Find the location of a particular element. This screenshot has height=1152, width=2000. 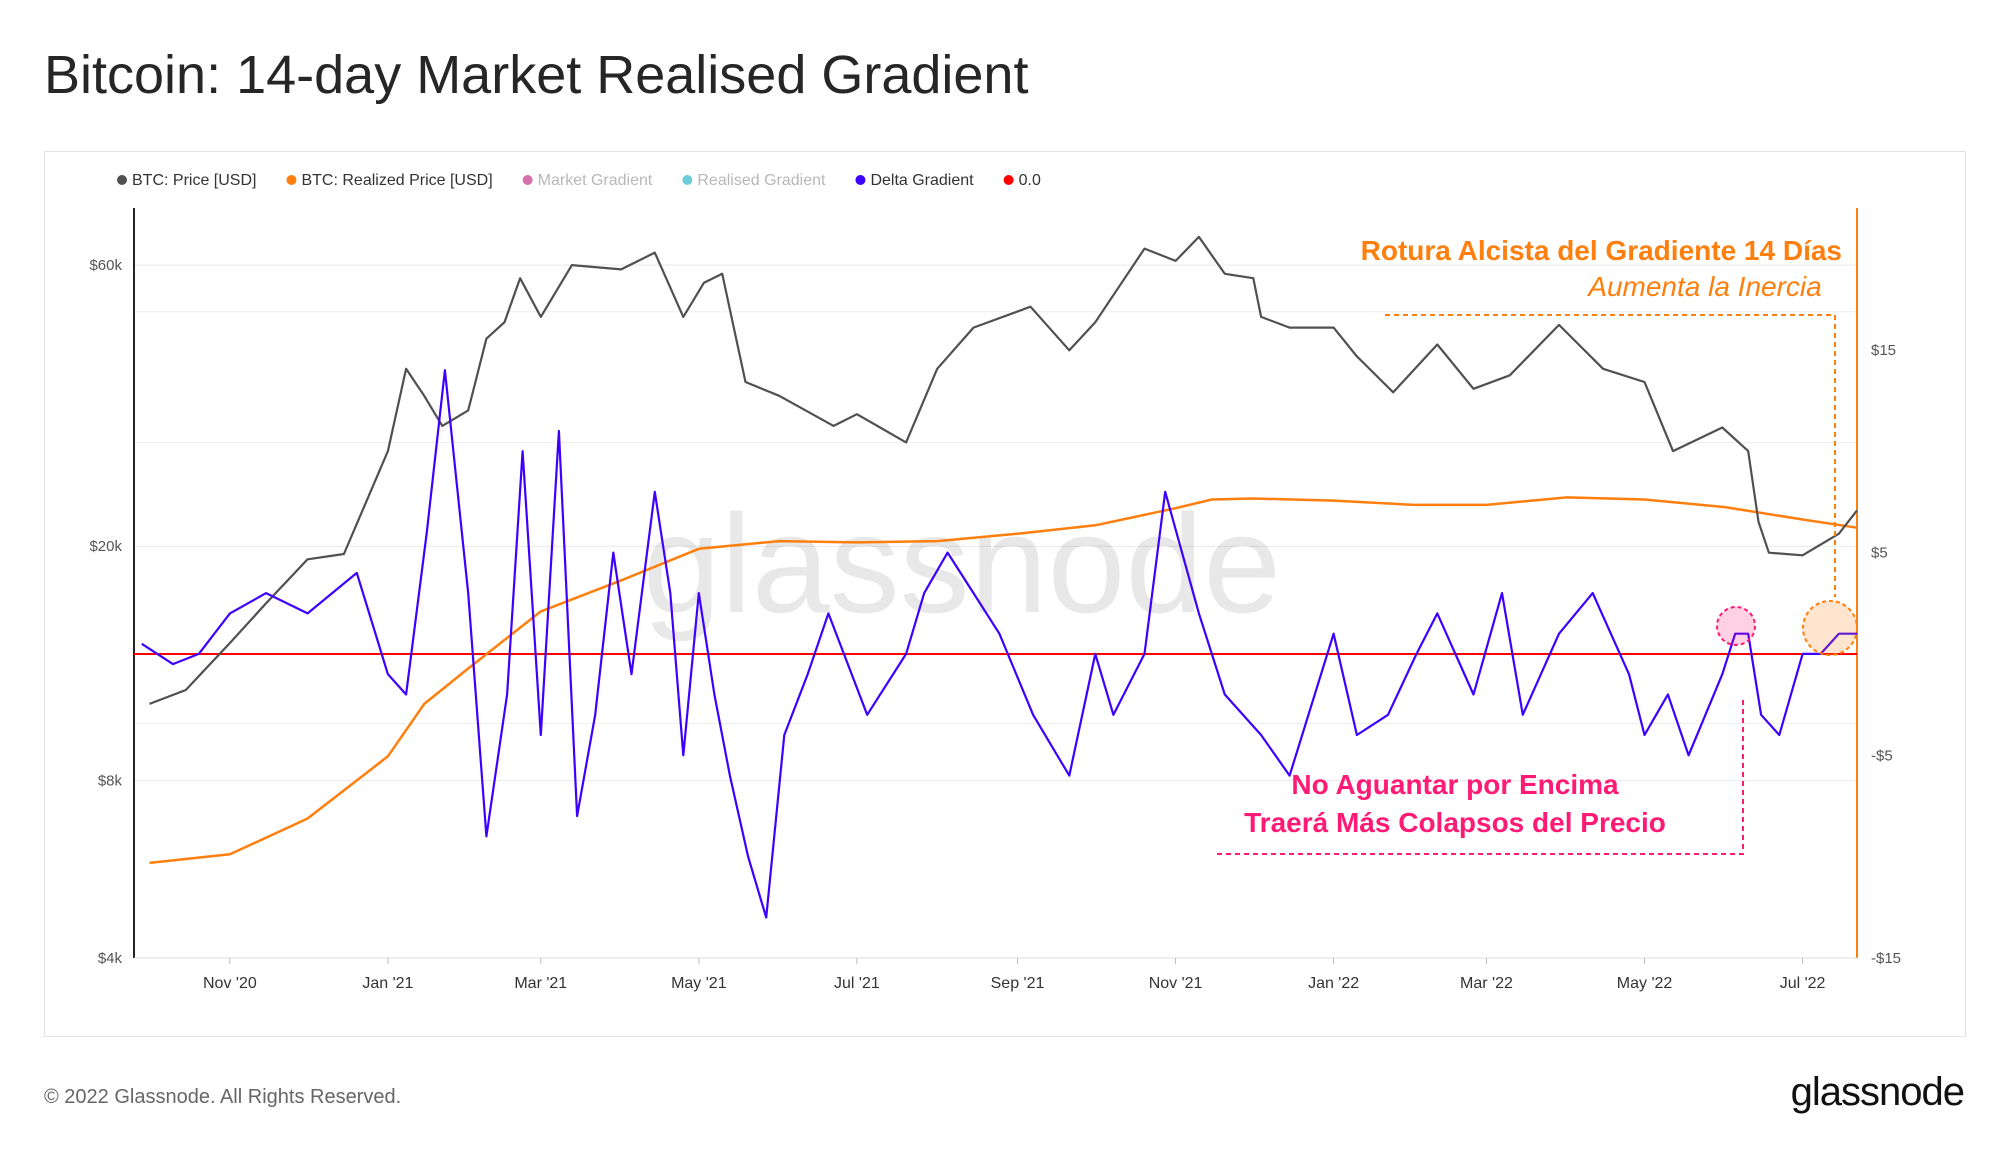

x-tick-label: Sep '21 is located at coordinates (1018, 983).